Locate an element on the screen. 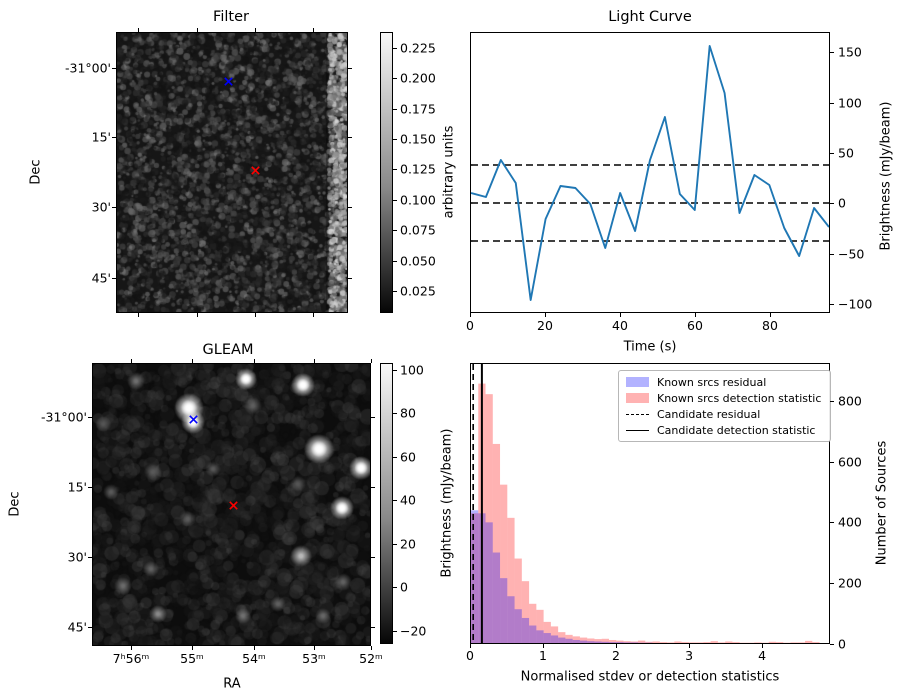 Image resolution: width=907 pixels, height=699 pixels. legend-label: Known srcs detection statistic is located at coordinates (739, 398).